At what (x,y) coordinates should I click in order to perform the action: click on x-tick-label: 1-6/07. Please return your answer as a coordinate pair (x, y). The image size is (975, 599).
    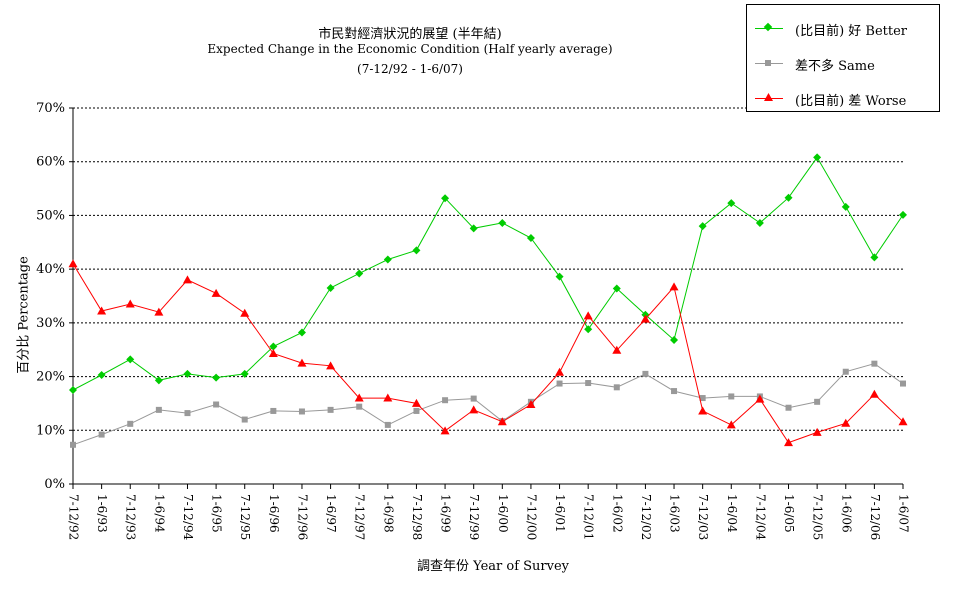
    Looking at the image, I should click on (904, 513).